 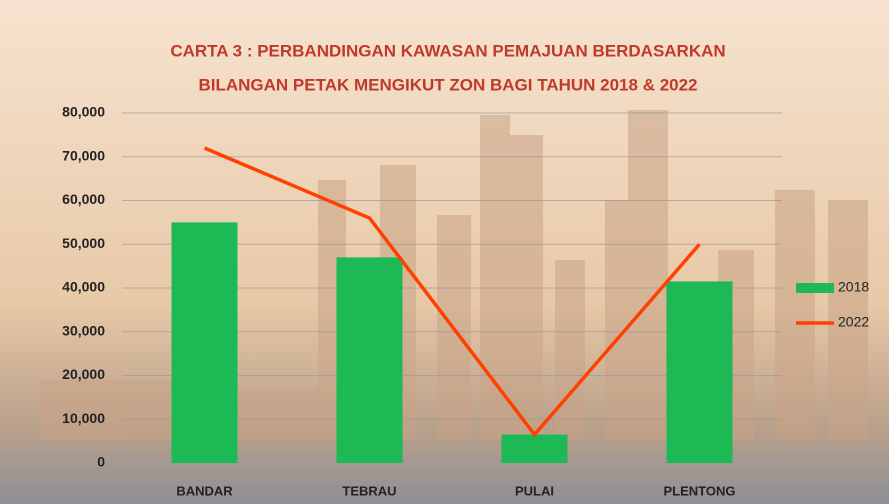 What do you see at coordinates (853, 287) in the screenshot?
I see `legend-label: 2018` at bounding box center [853, 287].